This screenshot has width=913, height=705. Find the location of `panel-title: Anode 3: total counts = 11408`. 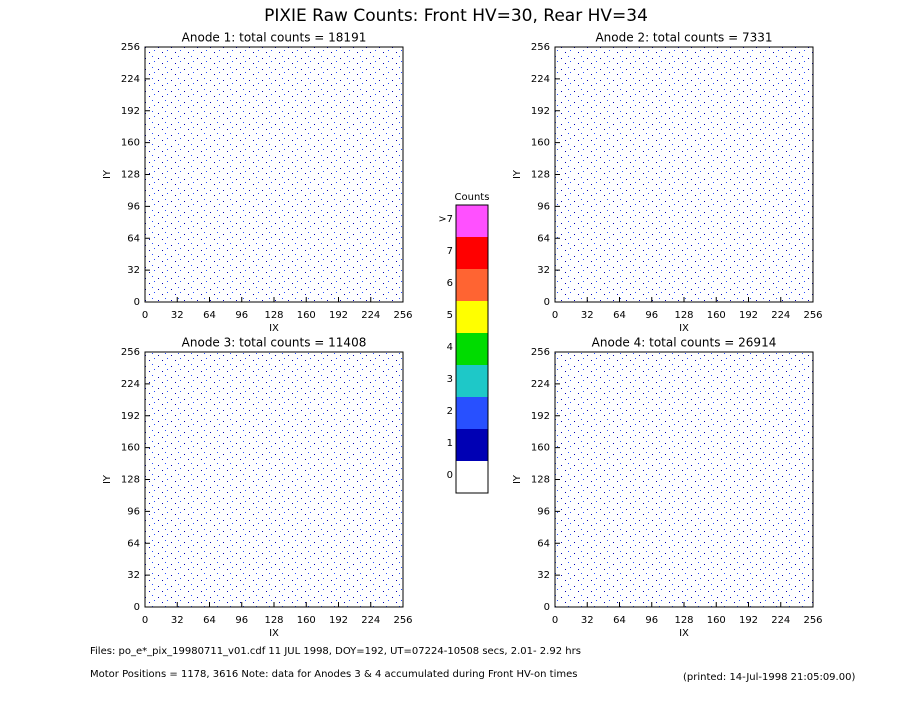

panel-title: Anode 3: total counts = 11408 is located at coordinates (274, 343).